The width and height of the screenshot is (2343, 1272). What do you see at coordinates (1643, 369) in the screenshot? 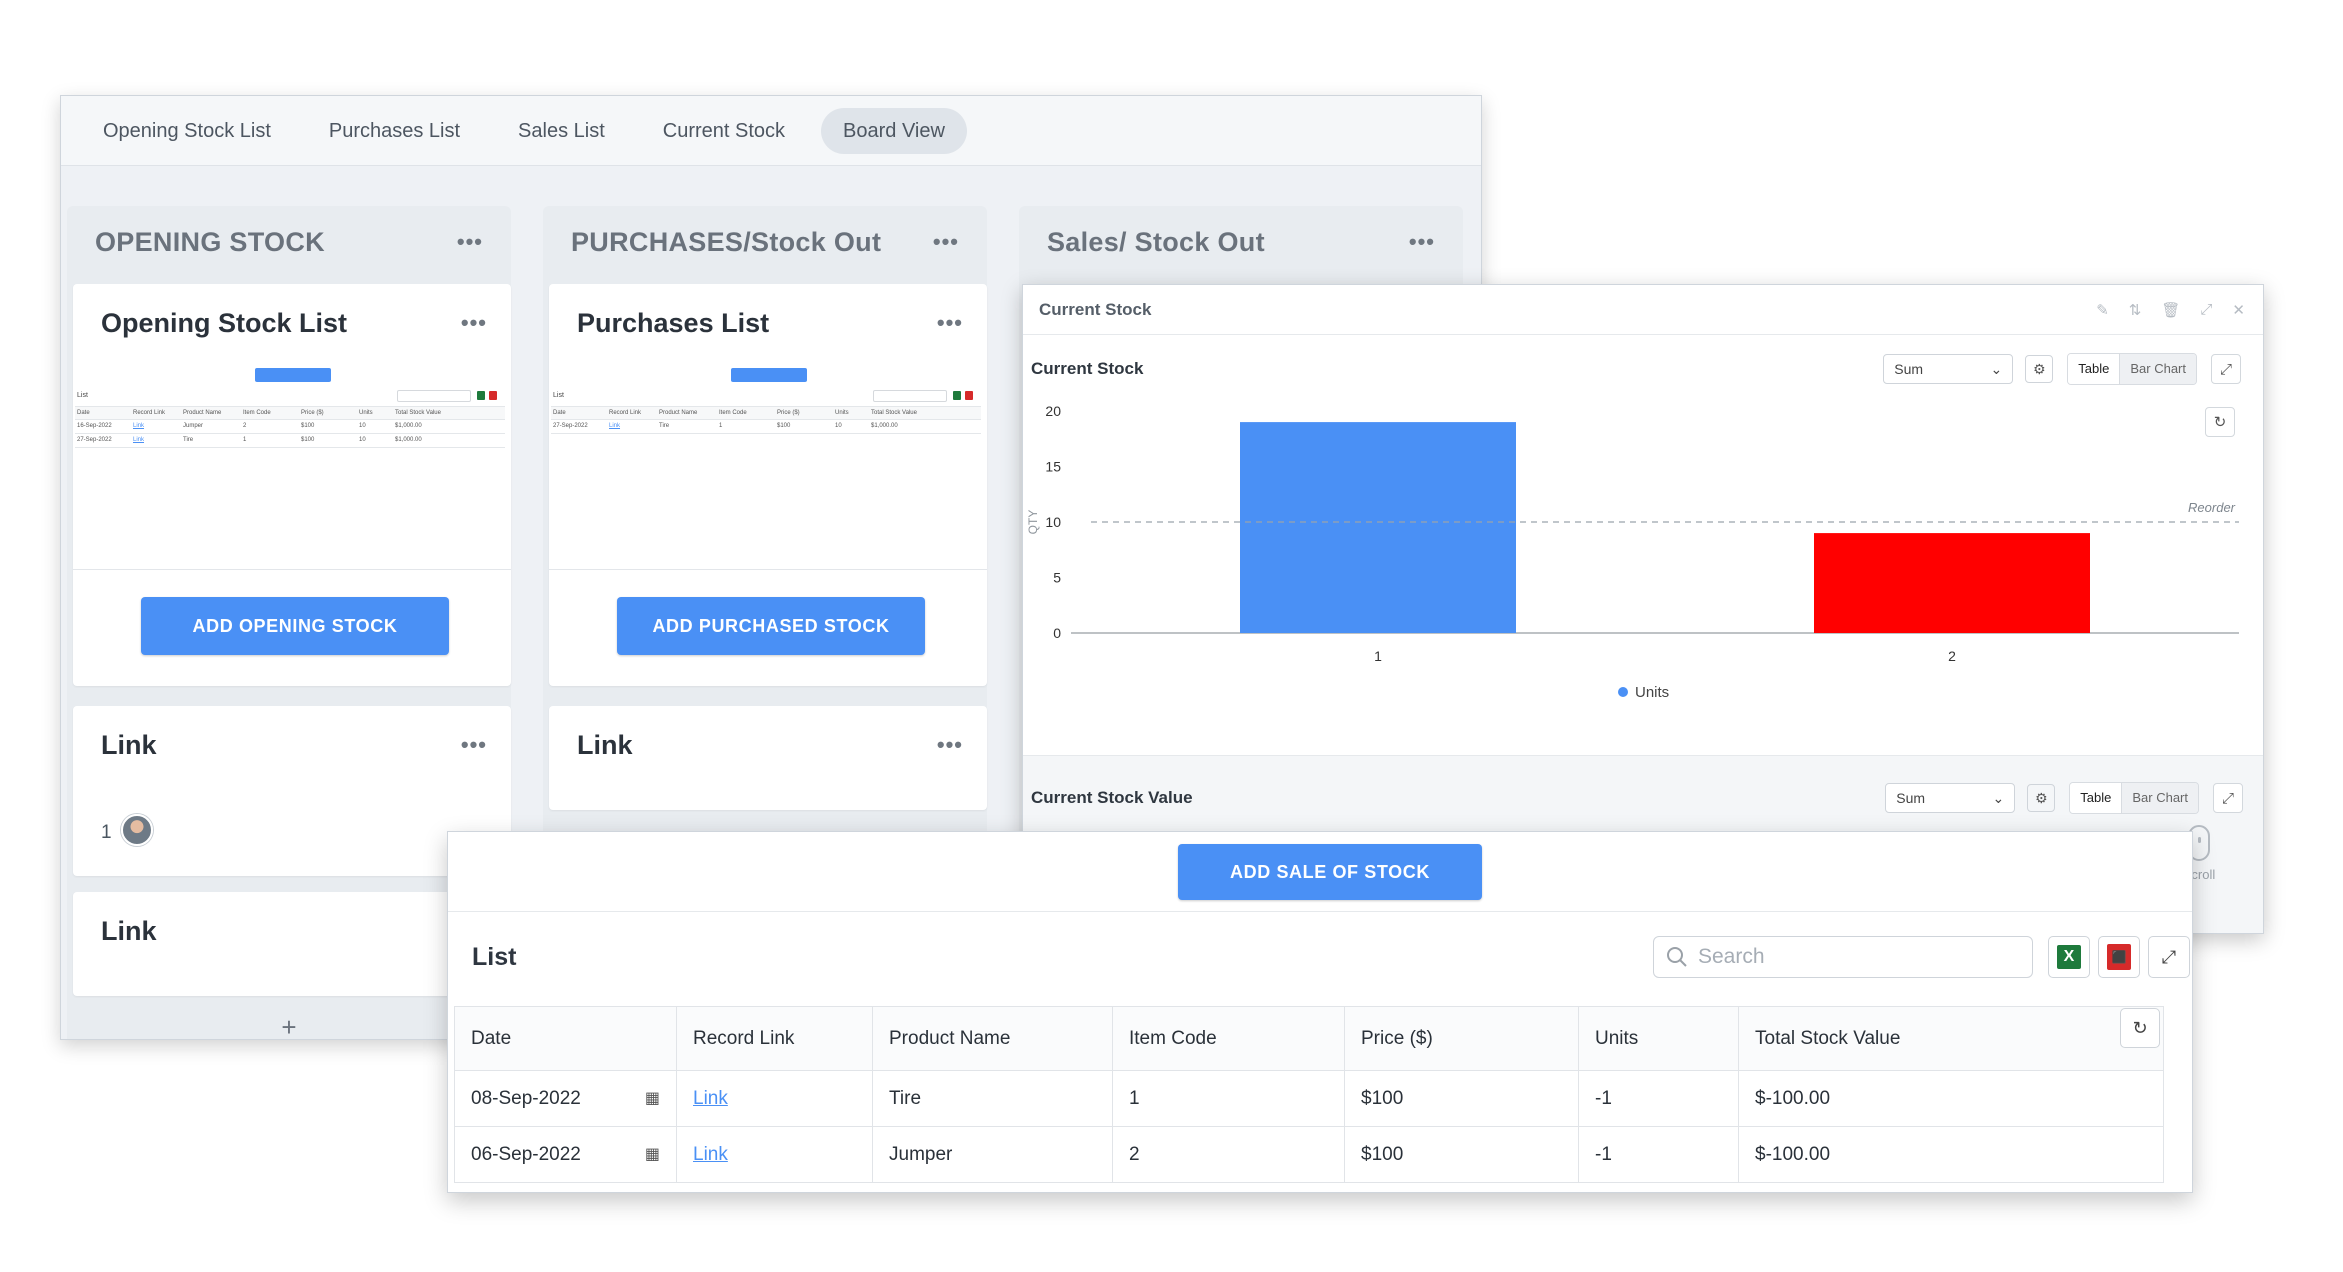
I see `current-stock-section-header: Current Stock Sum ⌄ ⚙ Table Bar Chart ⤢` at bounding box center [1643, 369].